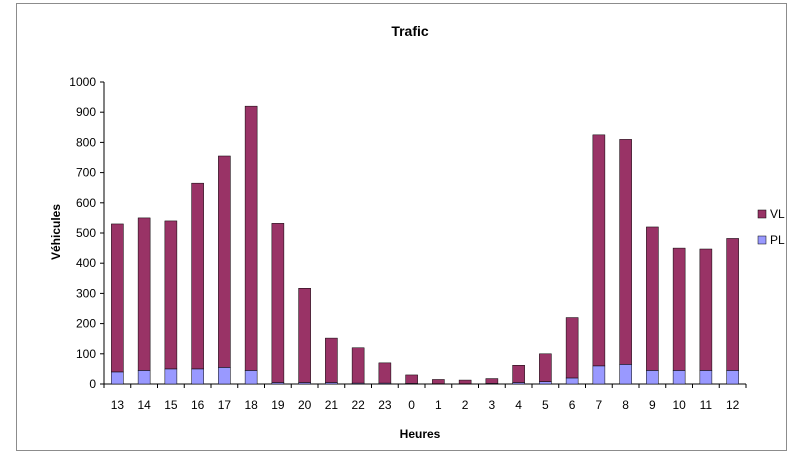  What do you see at coordinates (518, 405) in the screenshot?
I see `x-tick-label: 4` at bounding box center [518, 405].